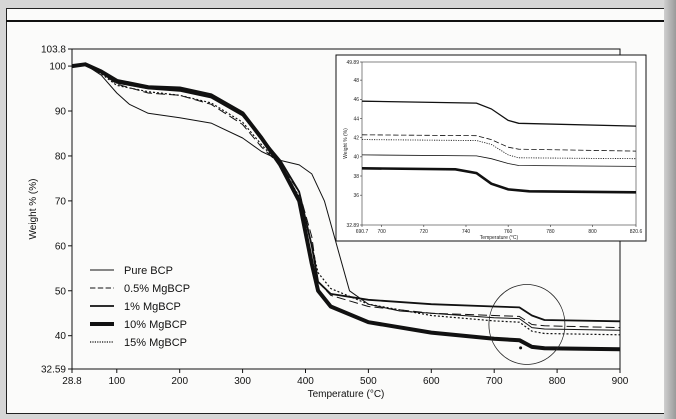 The height and width of the screenshot is (419, 676). What do you see at coordinates (152, 307) in the screenshot?
I see `legend-label: 1% MgBCP` at bounding box center [152, 307].